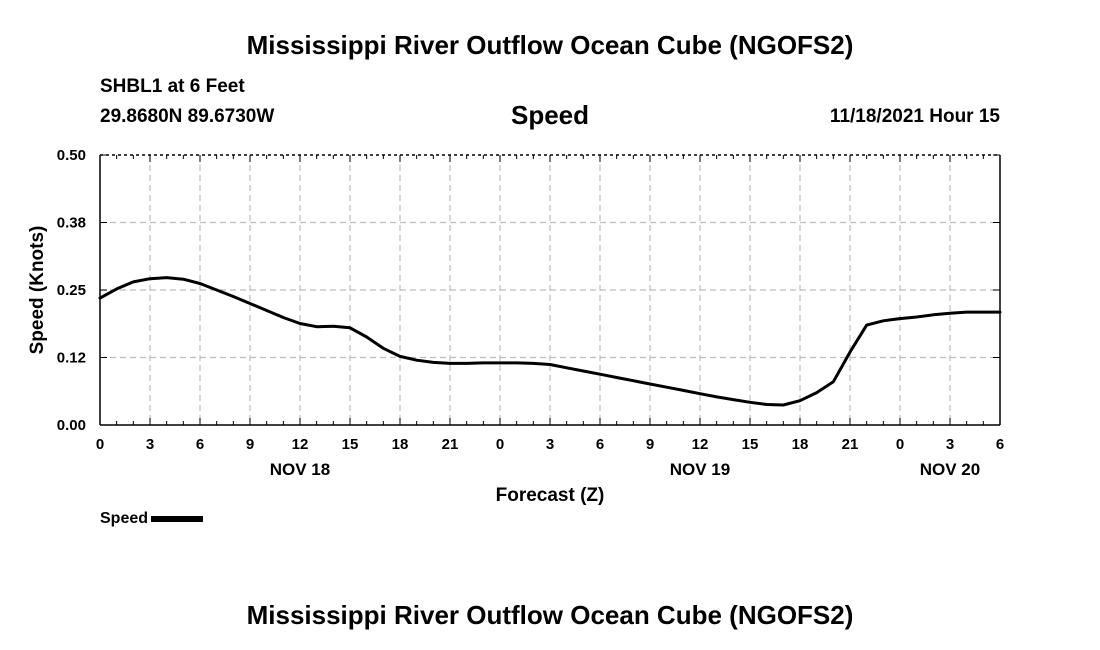 Image resolution: width=1100 pixels, height=650 pixels. What do you see at coordinates (187, 116) in the screenshot?
I see `station-coordinates: 29.8680N 89.6730W` at bounding box center [187, 116].